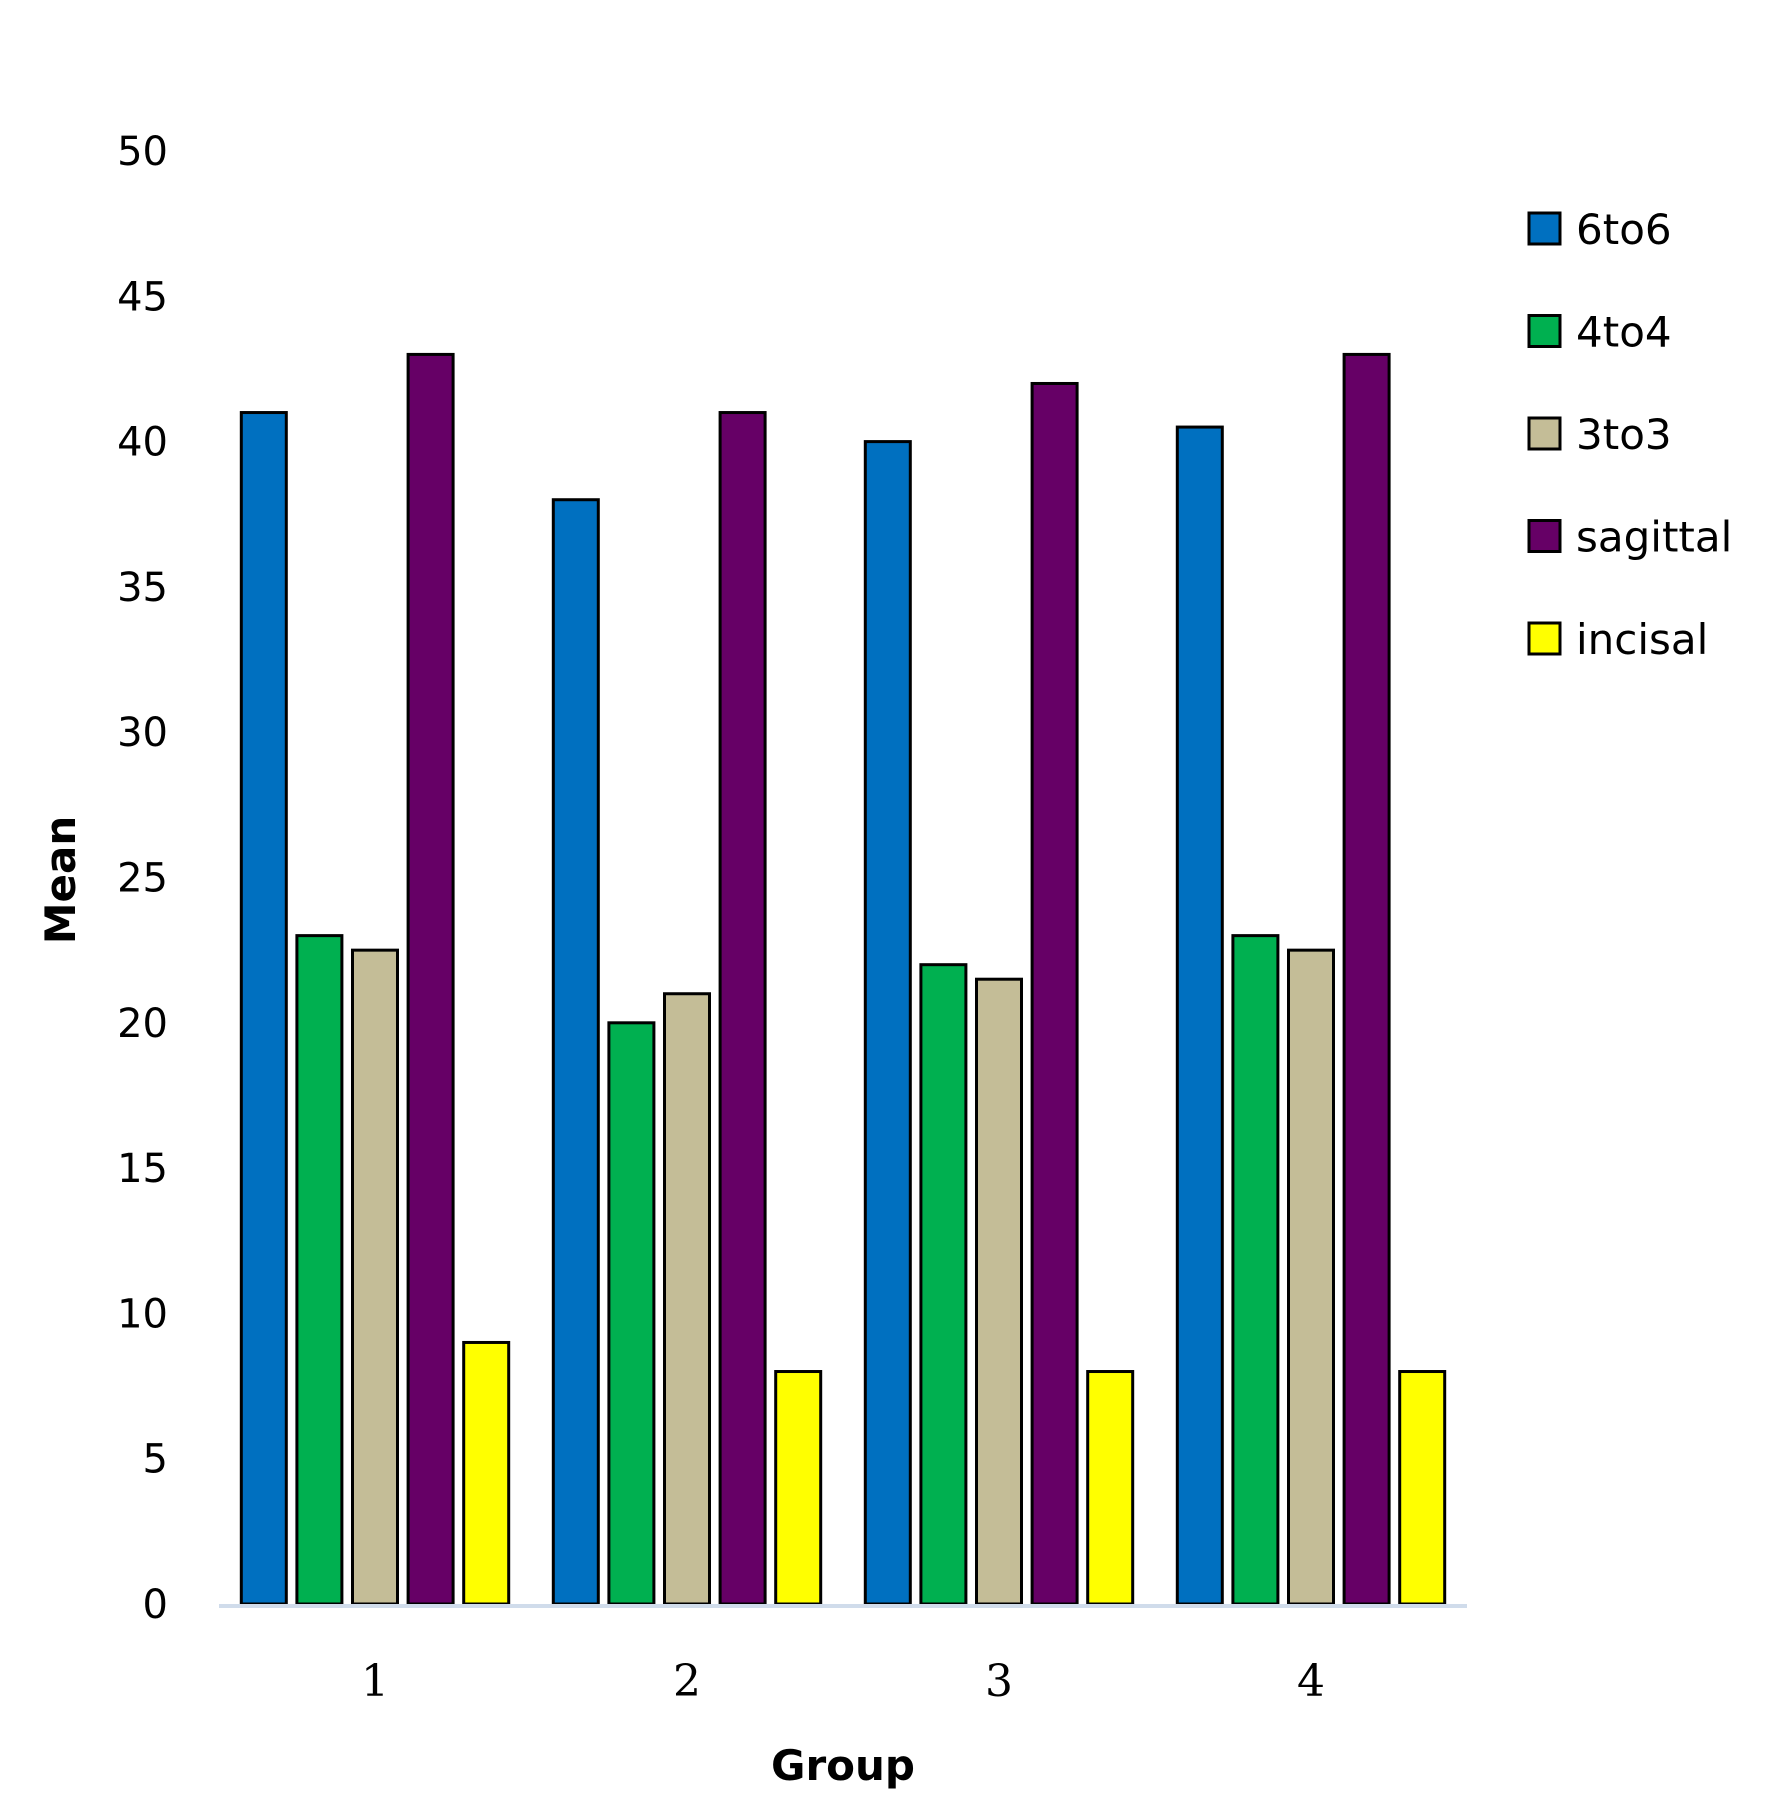  Describe the element at coordinates (155, 1605) in the screenshot. I see `y-tick-label: 0` at that location.